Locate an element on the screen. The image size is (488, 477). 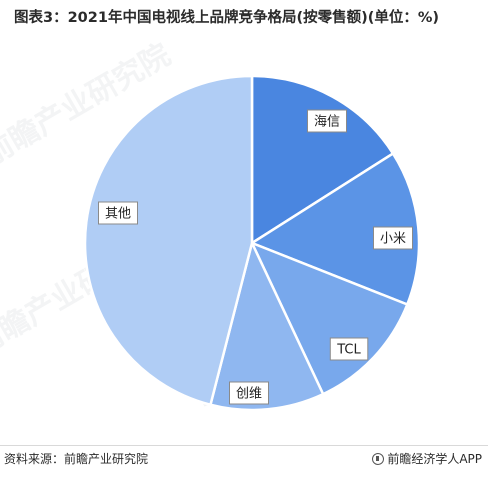
slice-label: 海信 is located at coordinates (327, 121).